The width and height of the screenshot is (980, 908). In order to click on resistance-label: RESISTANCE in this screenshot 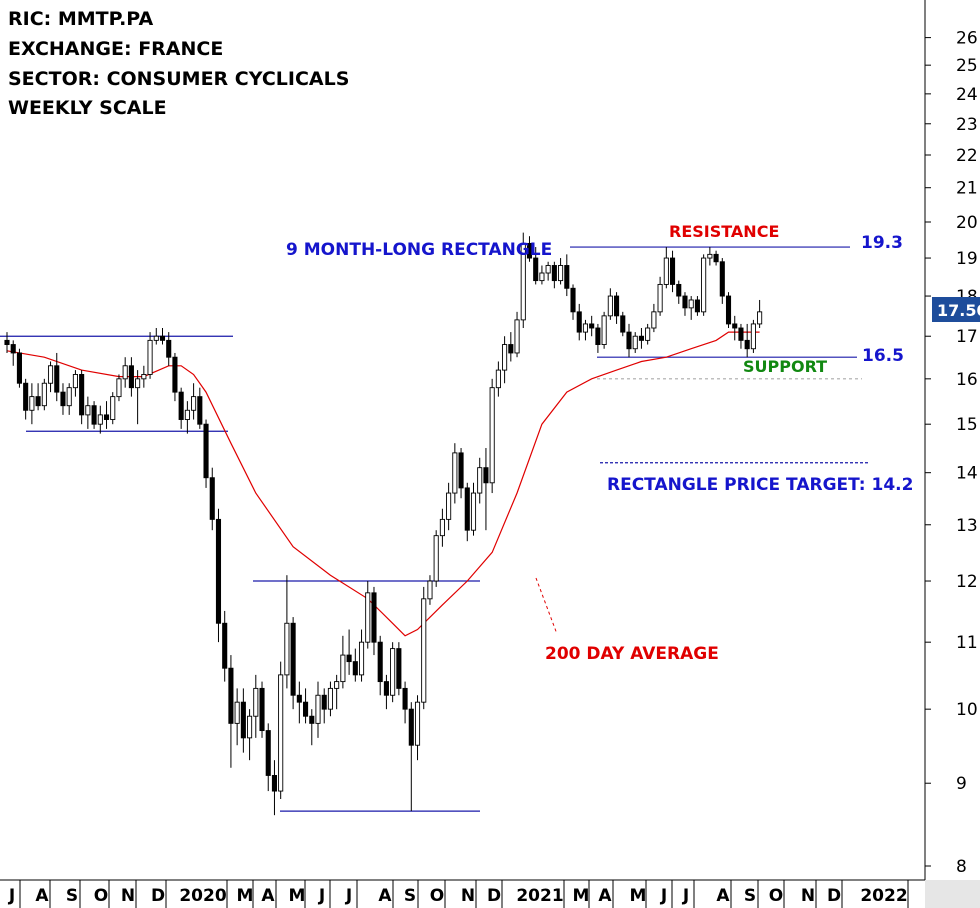, I will do `click(724, 231)`.